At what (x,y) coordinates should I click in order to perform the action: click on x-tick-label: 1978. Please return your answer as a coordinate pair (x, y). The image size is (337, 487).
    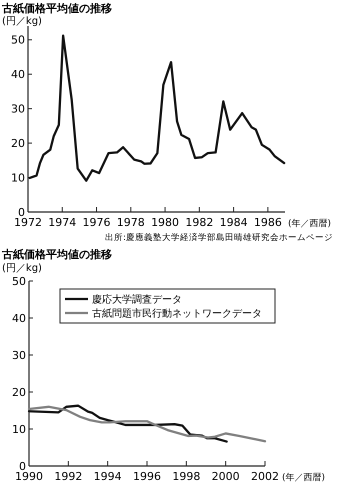
    Looking at the image, I should click on (130, 222).